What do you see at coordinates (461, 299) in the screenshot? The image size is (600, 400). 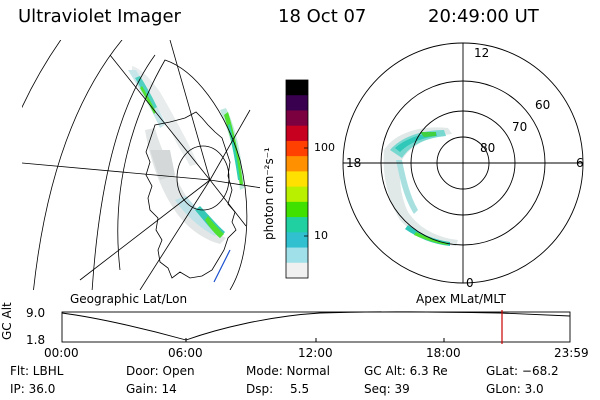 I see `polar-caption: Apex MLat/MLT` at bounding box center [461, 299].